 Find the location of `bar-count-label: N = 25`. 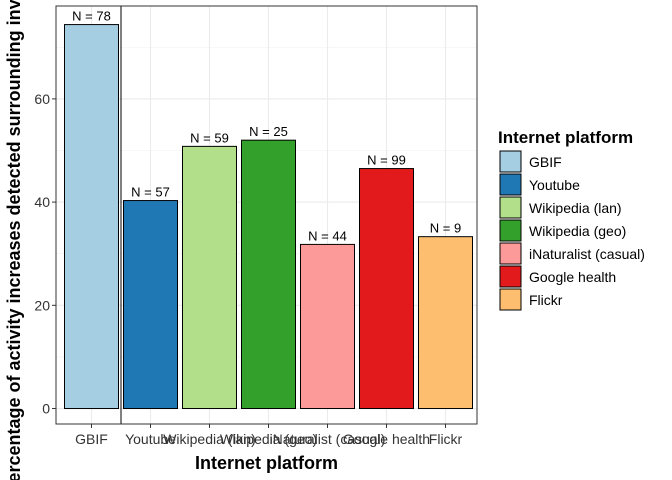

bar-count-label: N = 25 is located at coordinates (268, 131).